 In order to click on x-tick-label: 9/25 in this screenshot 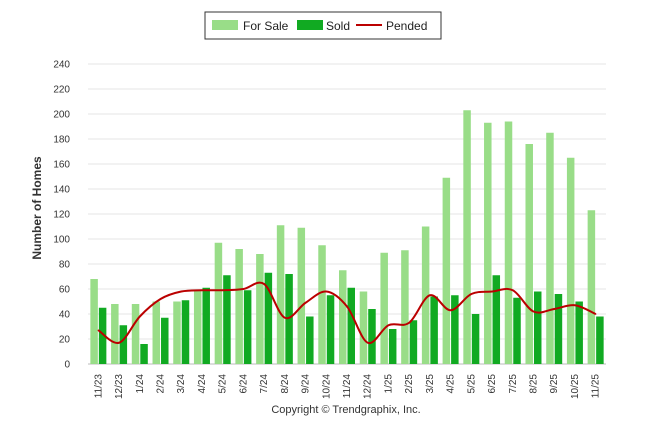, I will do `click(554, 384)`.